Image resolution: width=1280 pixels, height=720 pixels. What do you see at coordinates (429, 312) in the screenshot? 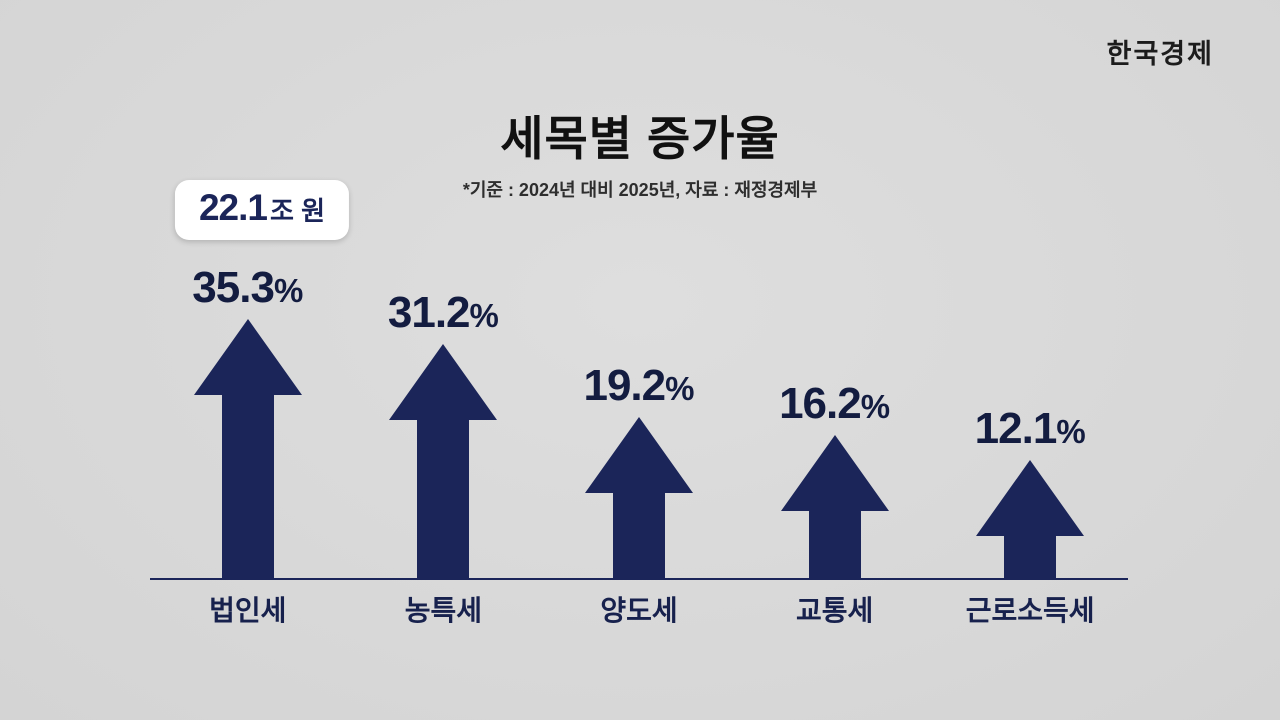
I see `value-number: 31.2` at bounding box center [429, 312].